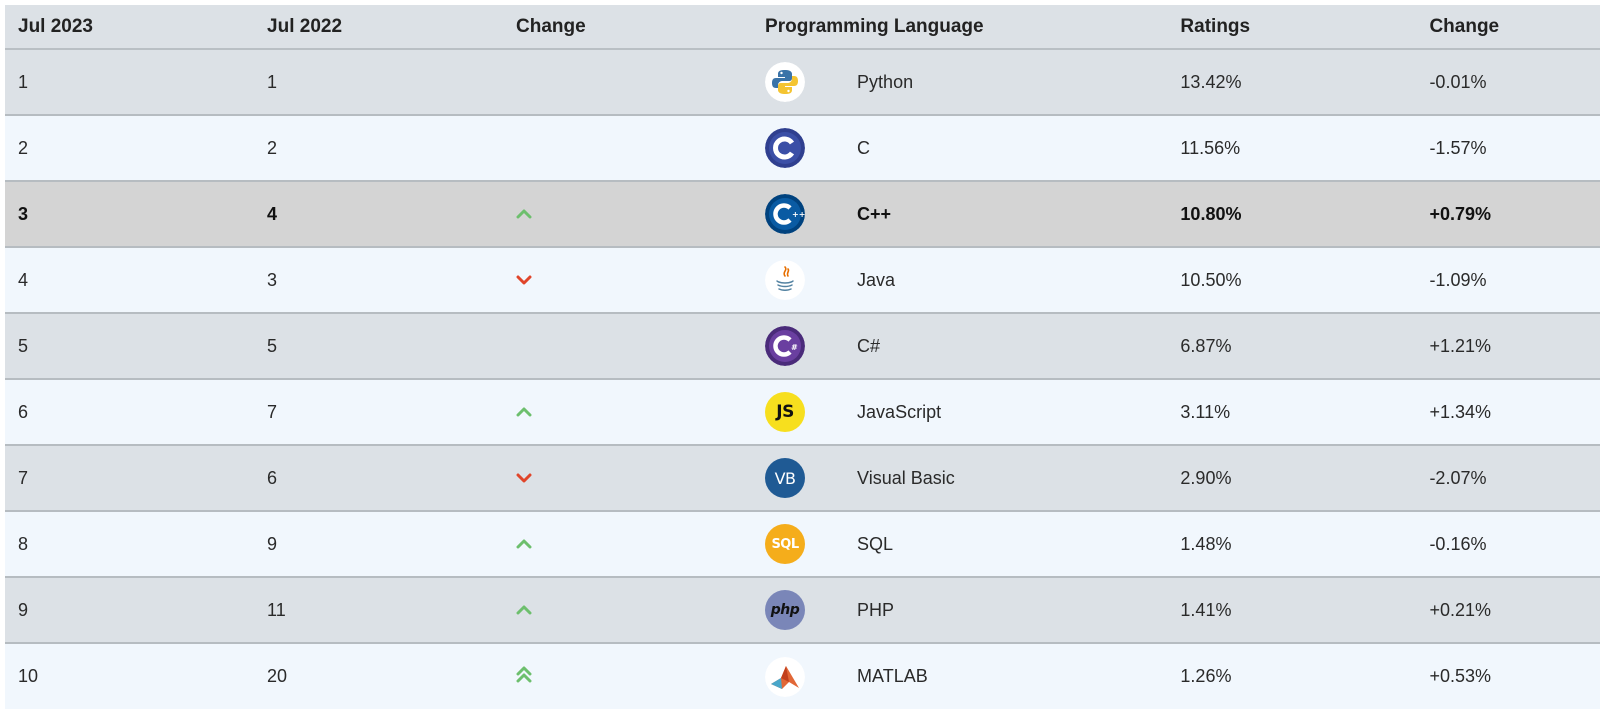  Describe the element at coordinates (379, 280) in the screenshot. I see `previous-rank: 3` at that location.